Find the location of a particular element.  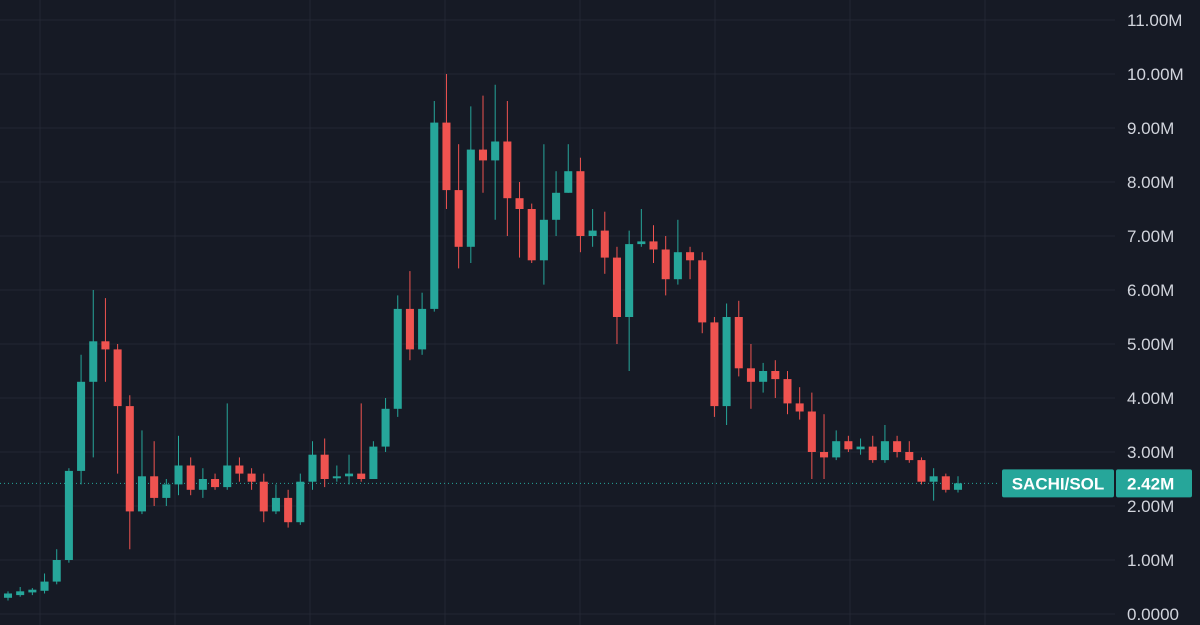

y-tick-label: 3.00M is located at coordinates (1150, 452).